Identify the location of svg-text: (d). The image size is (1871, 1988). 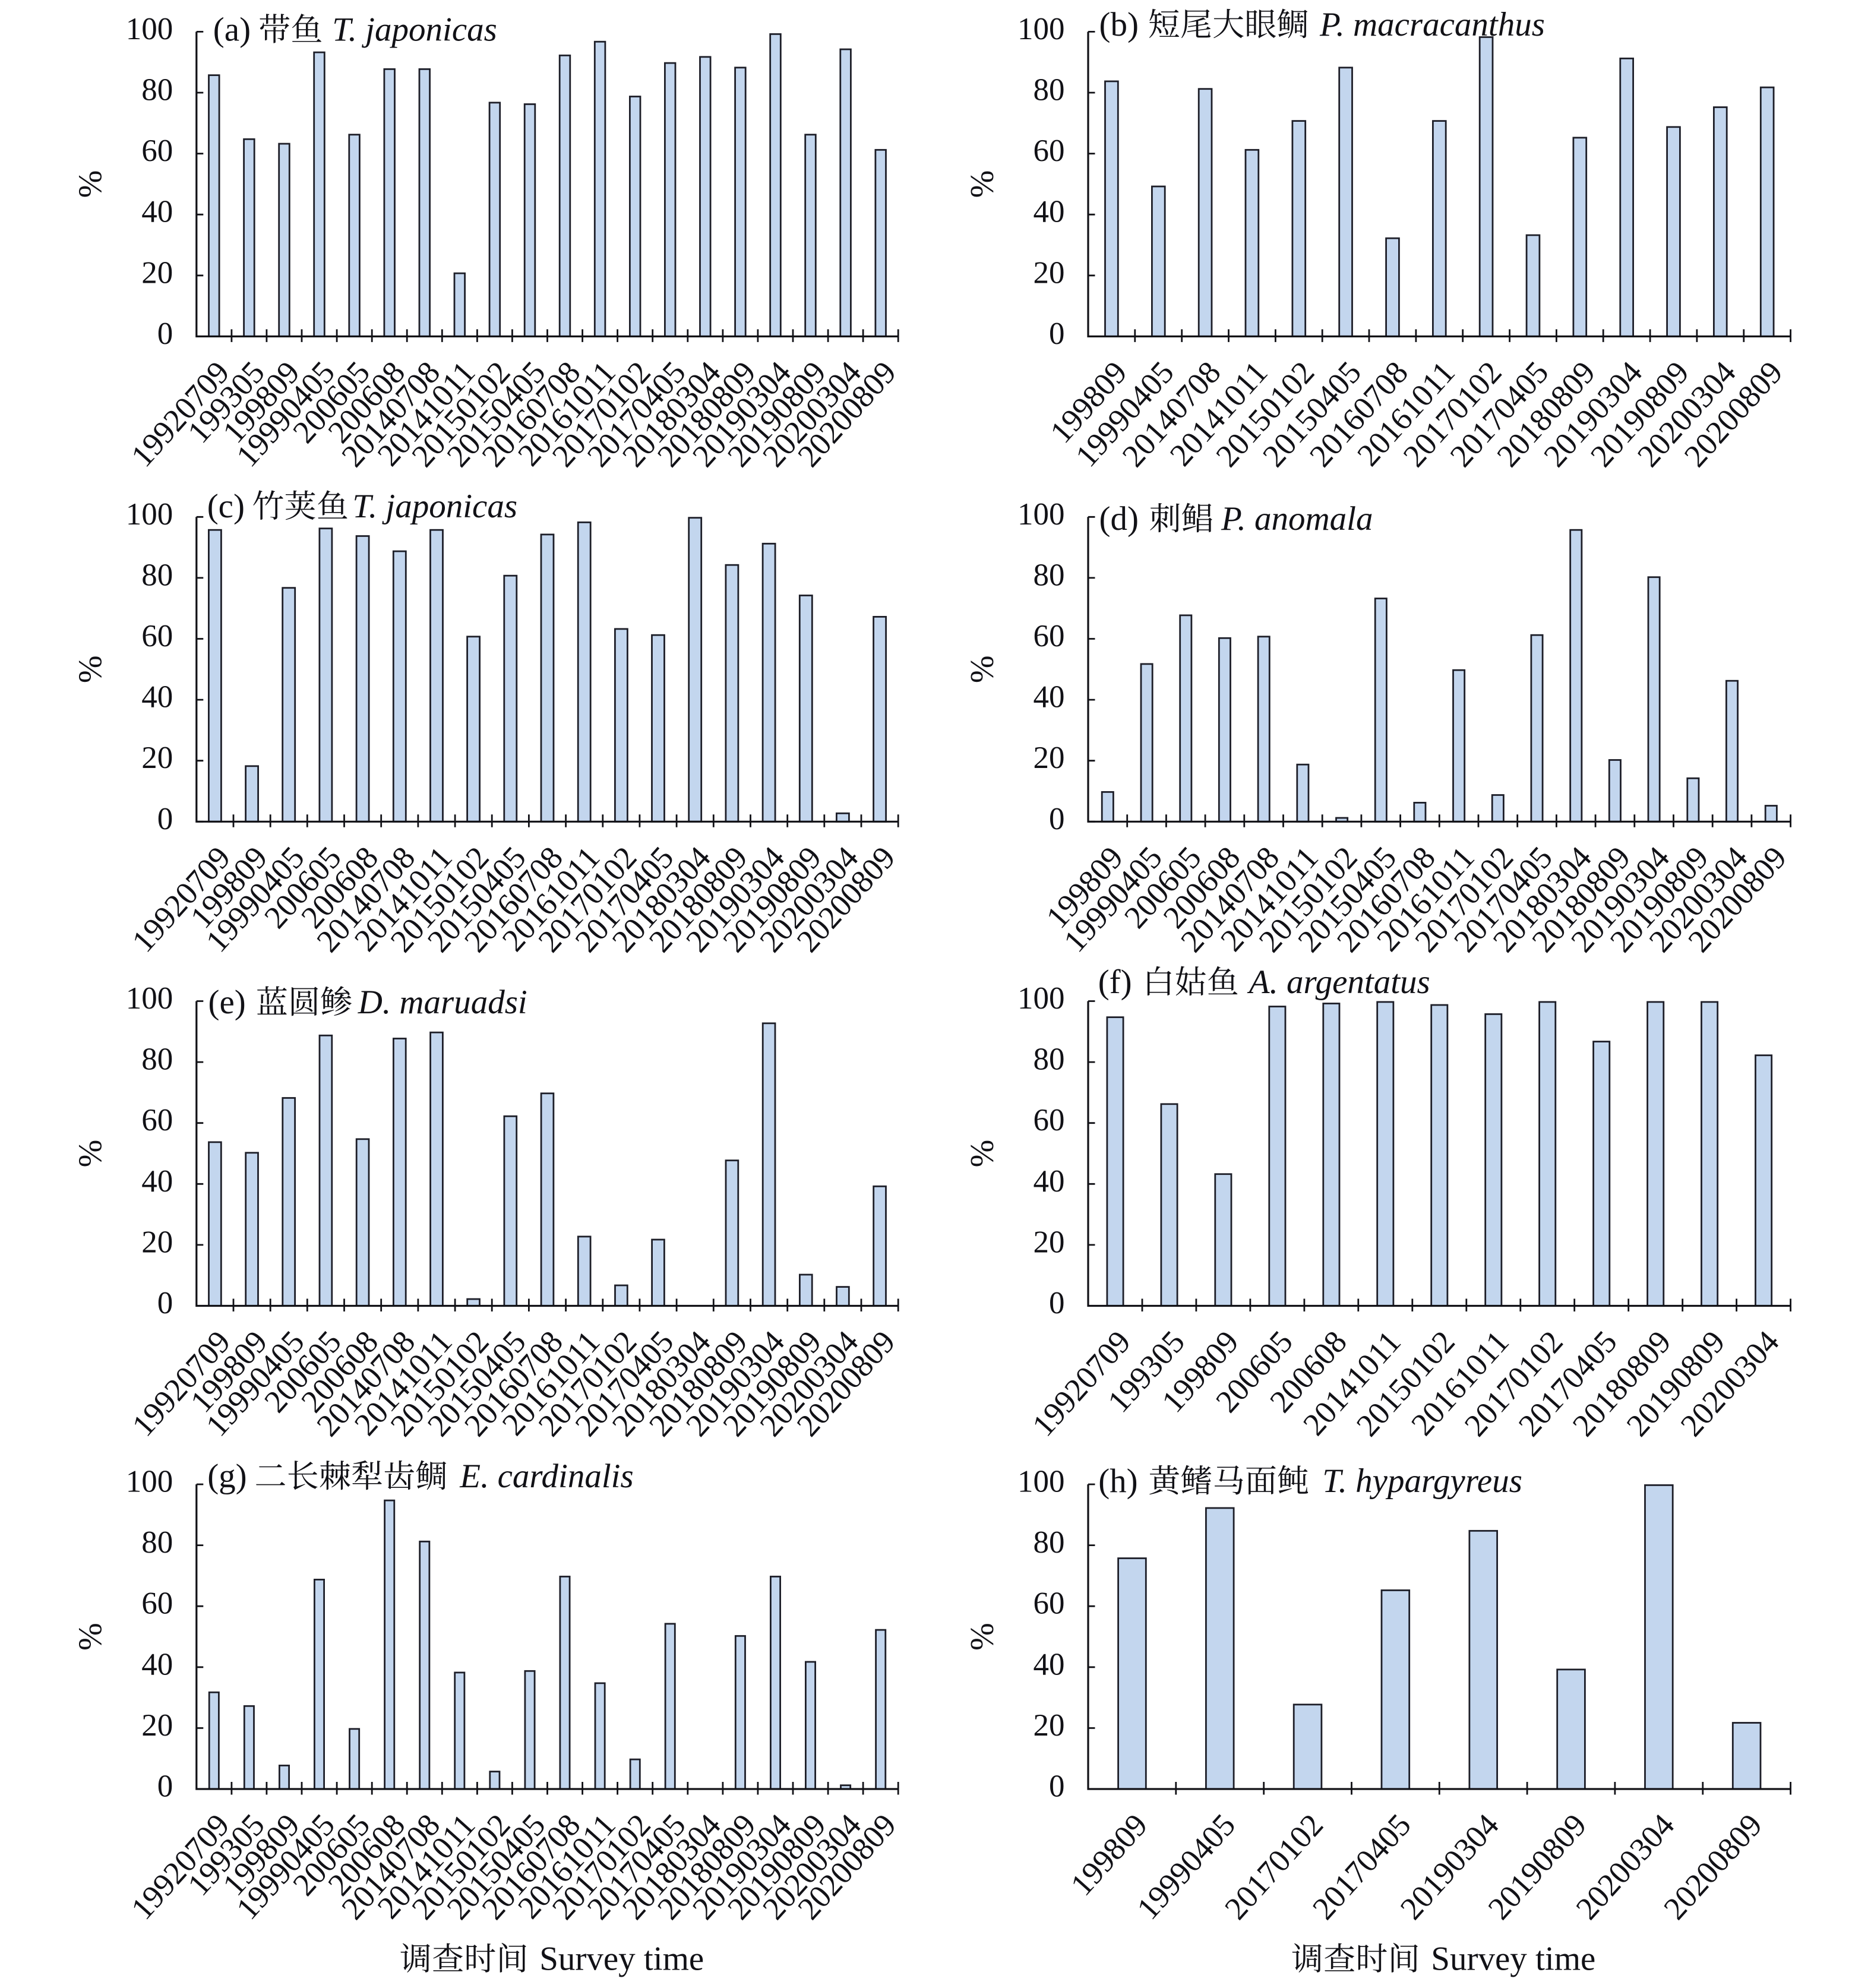
(1119, 519).